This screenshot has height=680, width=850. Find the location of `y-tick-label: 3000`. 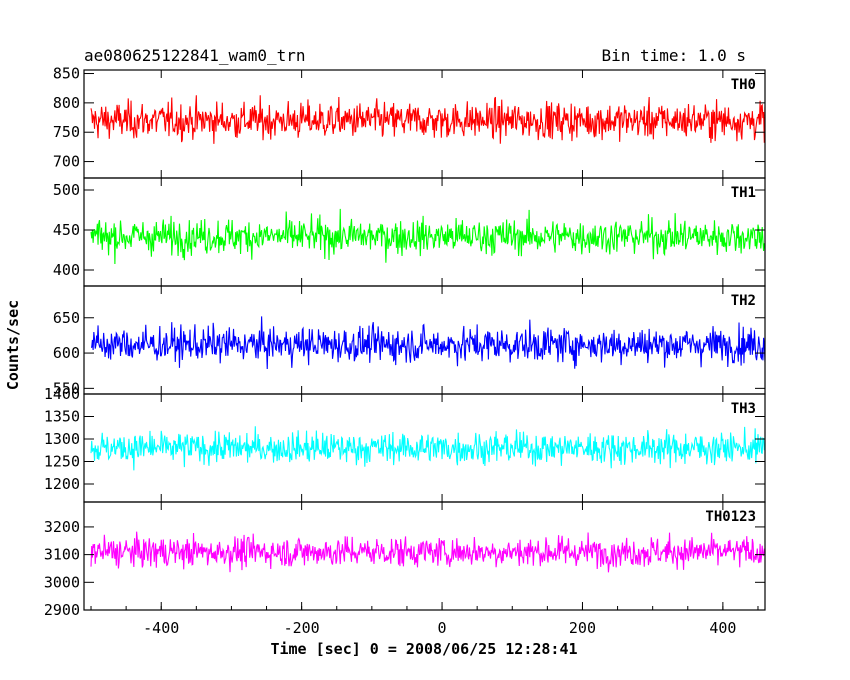

y-tick-label: 3000 is located at coordinates (62, 582).